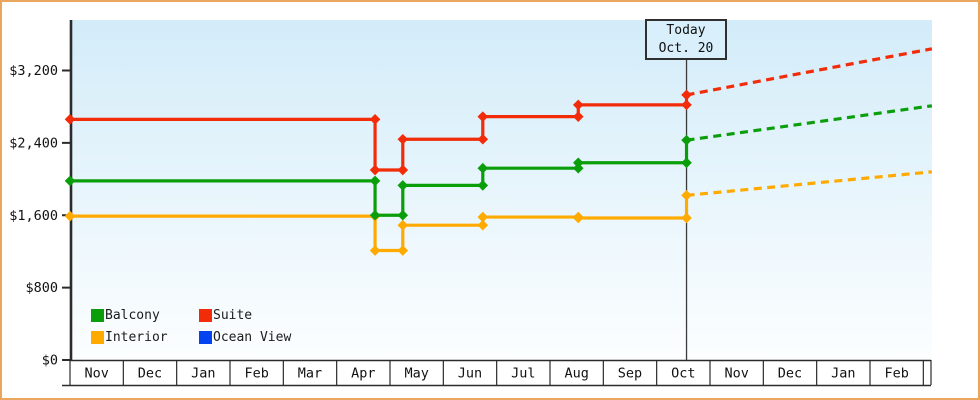 The height and width of the screenshot is (400, 980). What do you see at coordinates (363, 374) in the screenshot?
I see `x-month-label: Apr` at bounding box center [363, 374].